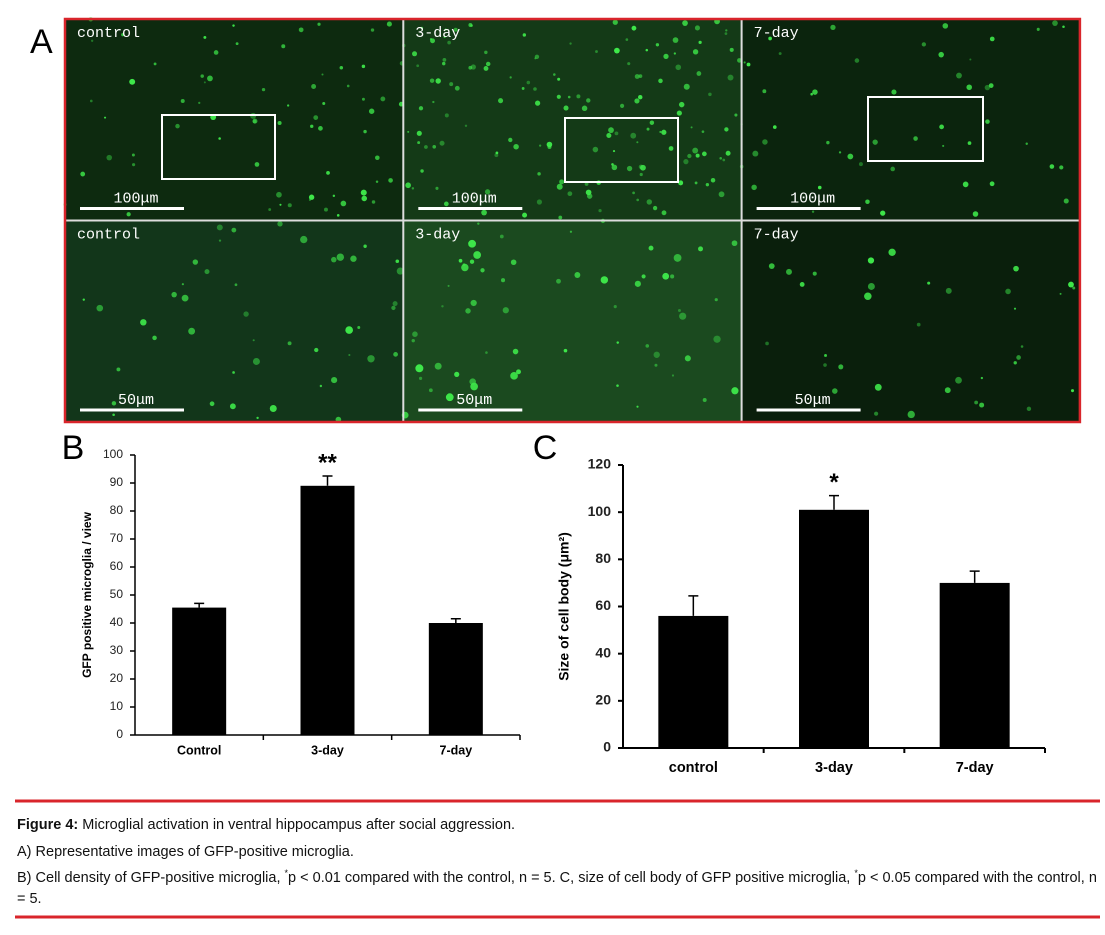 The image size is (1105, 935). I want to click on x-tick-label: 3-day, so click(327, 750).